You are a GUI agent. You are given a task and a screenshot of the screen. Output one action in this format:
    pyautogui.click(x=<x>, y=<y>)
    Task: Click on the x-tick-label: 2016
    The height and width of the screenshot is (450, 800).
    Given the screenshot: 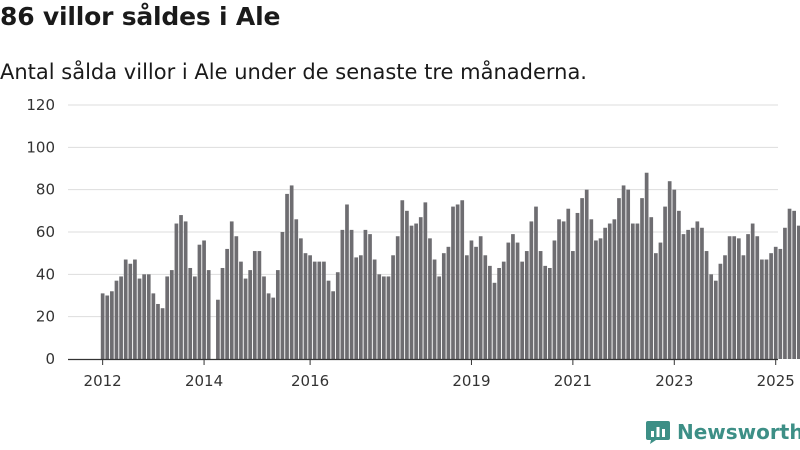 What is the action you would take?
    pyautogui.click(x=310, y=381)
    